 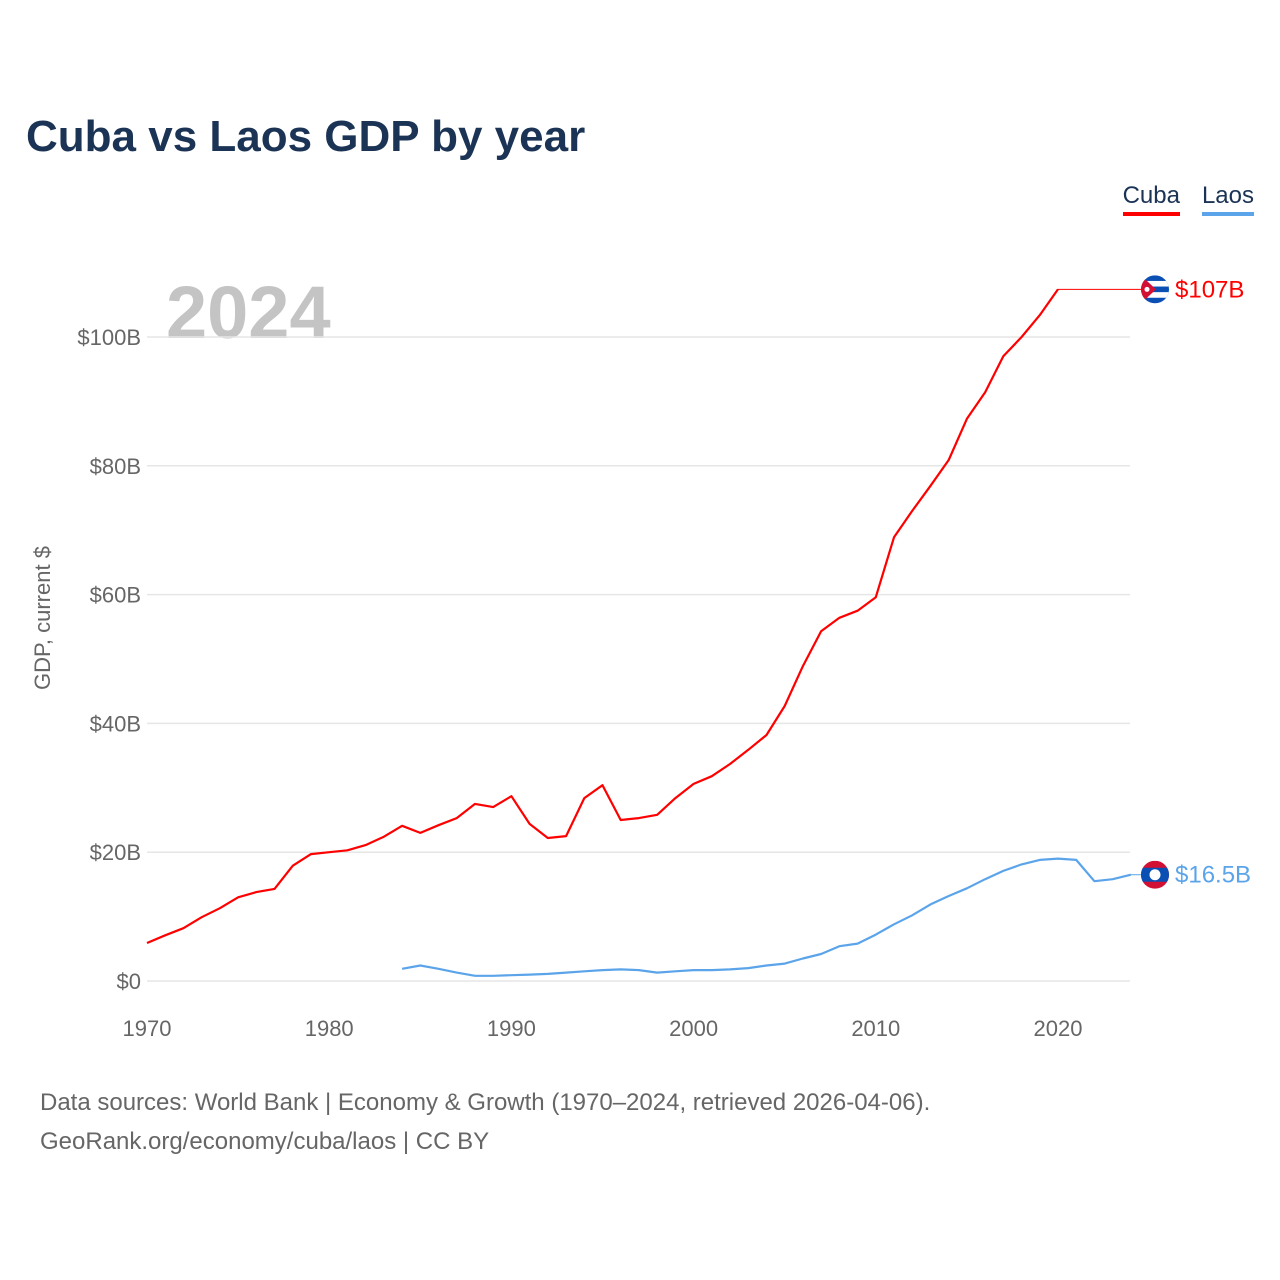 I want to click on x-tick-label: 1980, so click(x=329, y=1028).